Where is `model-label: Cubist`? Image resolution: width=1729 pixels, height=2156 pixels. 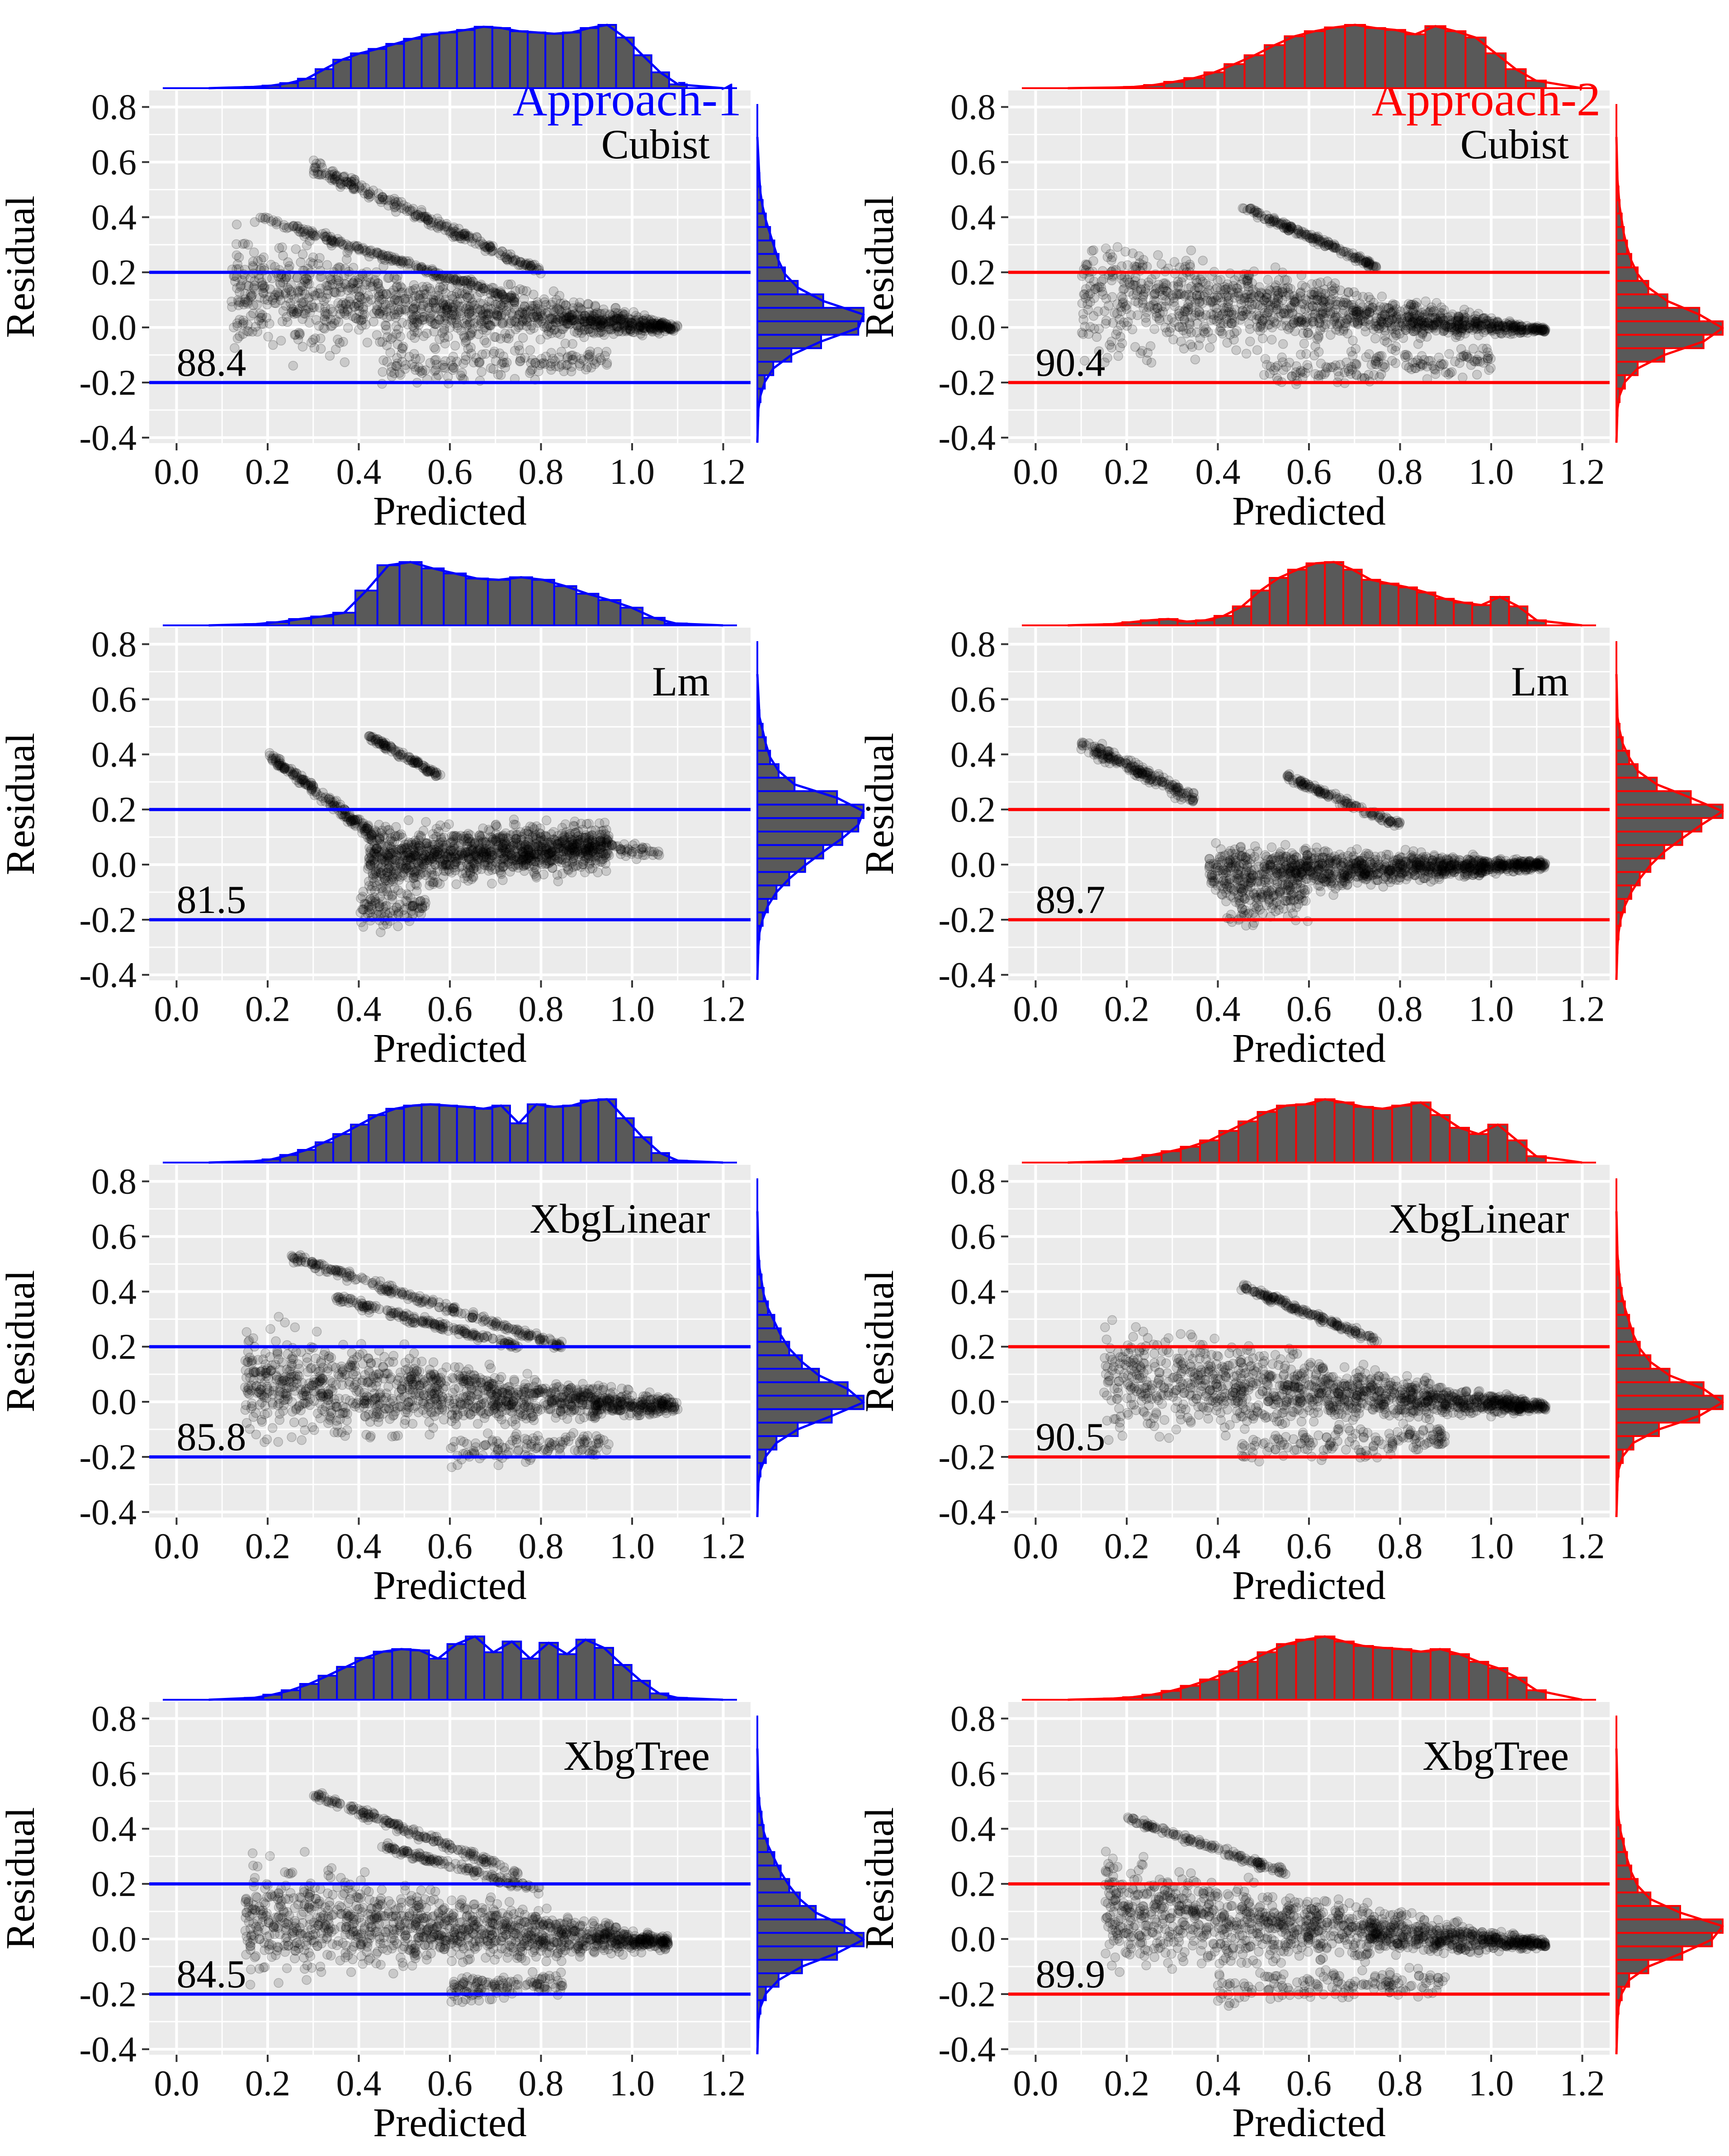
model-label: Cubist is located at coordinates (1514, 144).